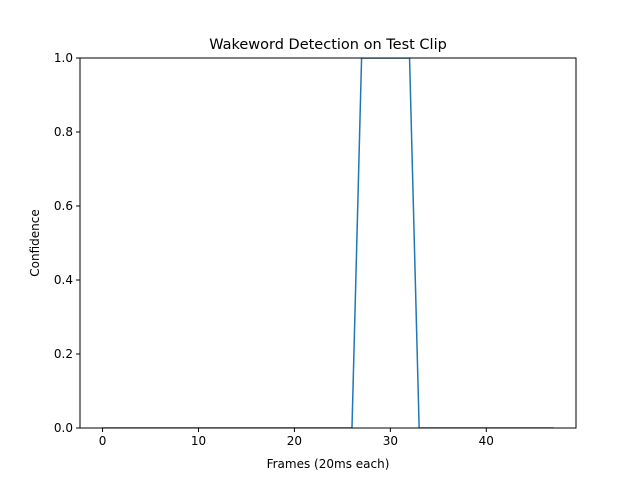 This screenshot has height=480, width=640. Describe the element at coordinates (63, 58) in the screenshot. I see `y-tick-label: 1.0` at that location.